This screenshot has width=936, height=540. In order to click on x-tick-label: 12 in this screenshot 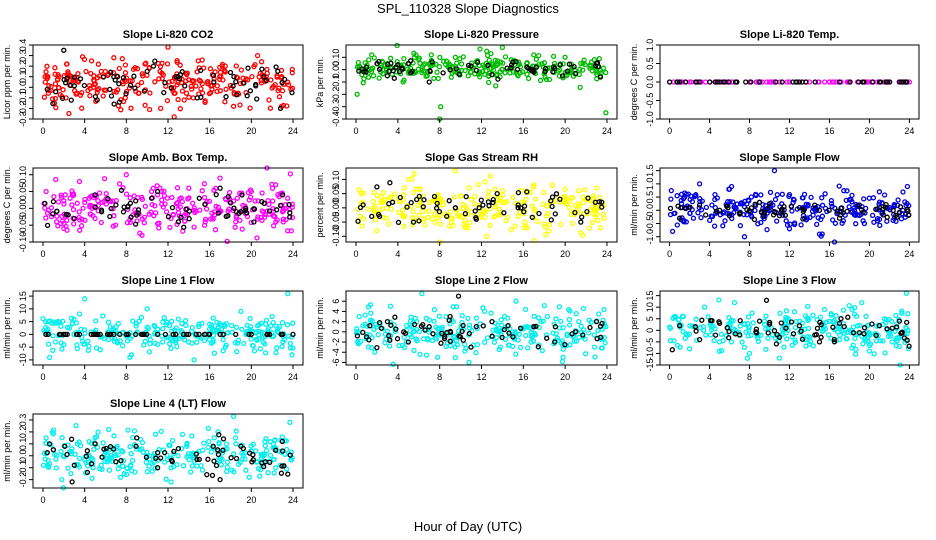, I will do `click(168, 500)`.